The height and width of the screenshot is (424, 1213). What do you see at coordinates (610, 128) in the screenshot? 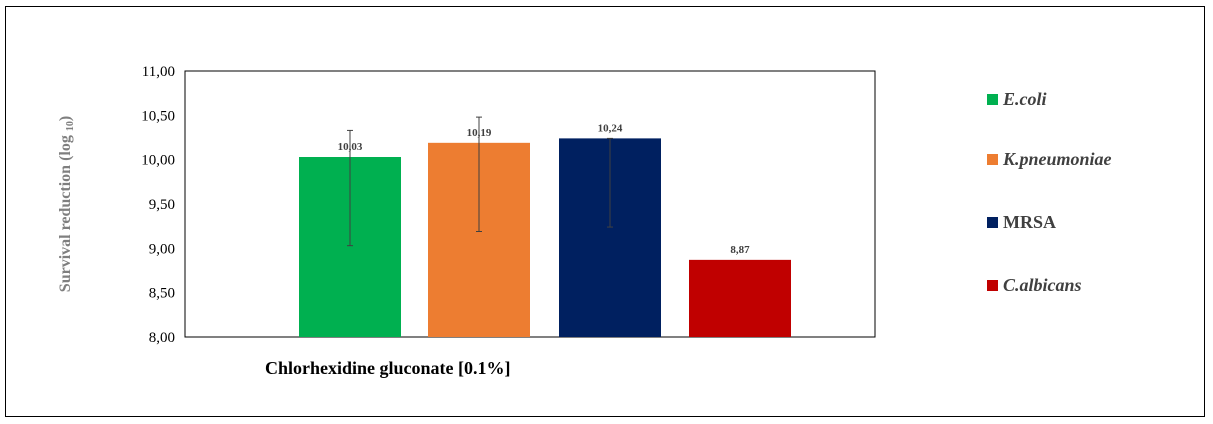
I see `data-label: 10,24` at bounding box center [610, 128].